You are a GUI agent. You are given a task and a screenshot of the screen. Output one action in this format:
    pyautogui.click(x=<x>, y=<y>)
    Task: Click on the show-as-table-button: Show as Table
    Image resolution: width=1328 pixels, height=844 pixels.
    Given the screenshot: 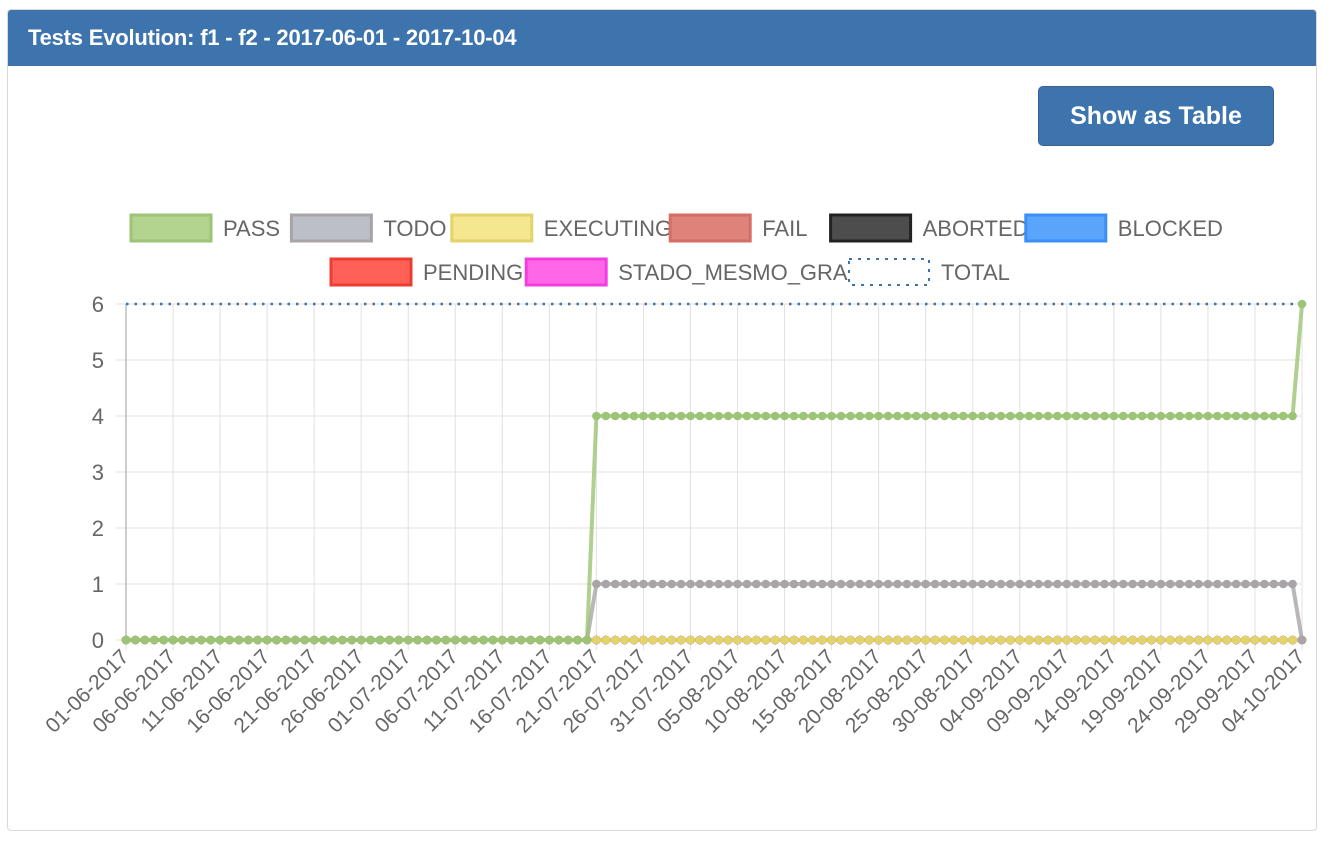 What is the action you would take?
    pyautogui.click(x=1156, y=116)
    